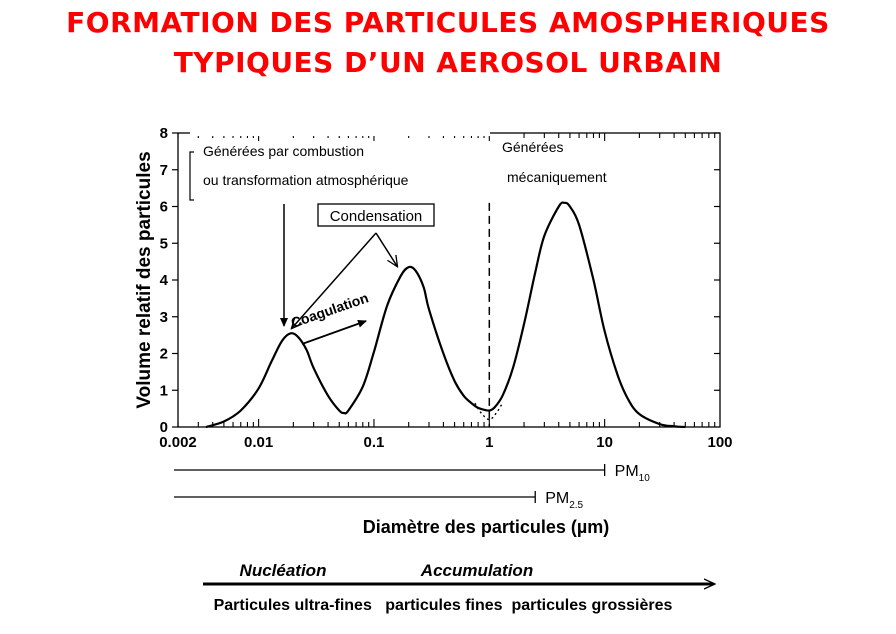  I want to click on x-tick-label: 1, so click(489, 442).